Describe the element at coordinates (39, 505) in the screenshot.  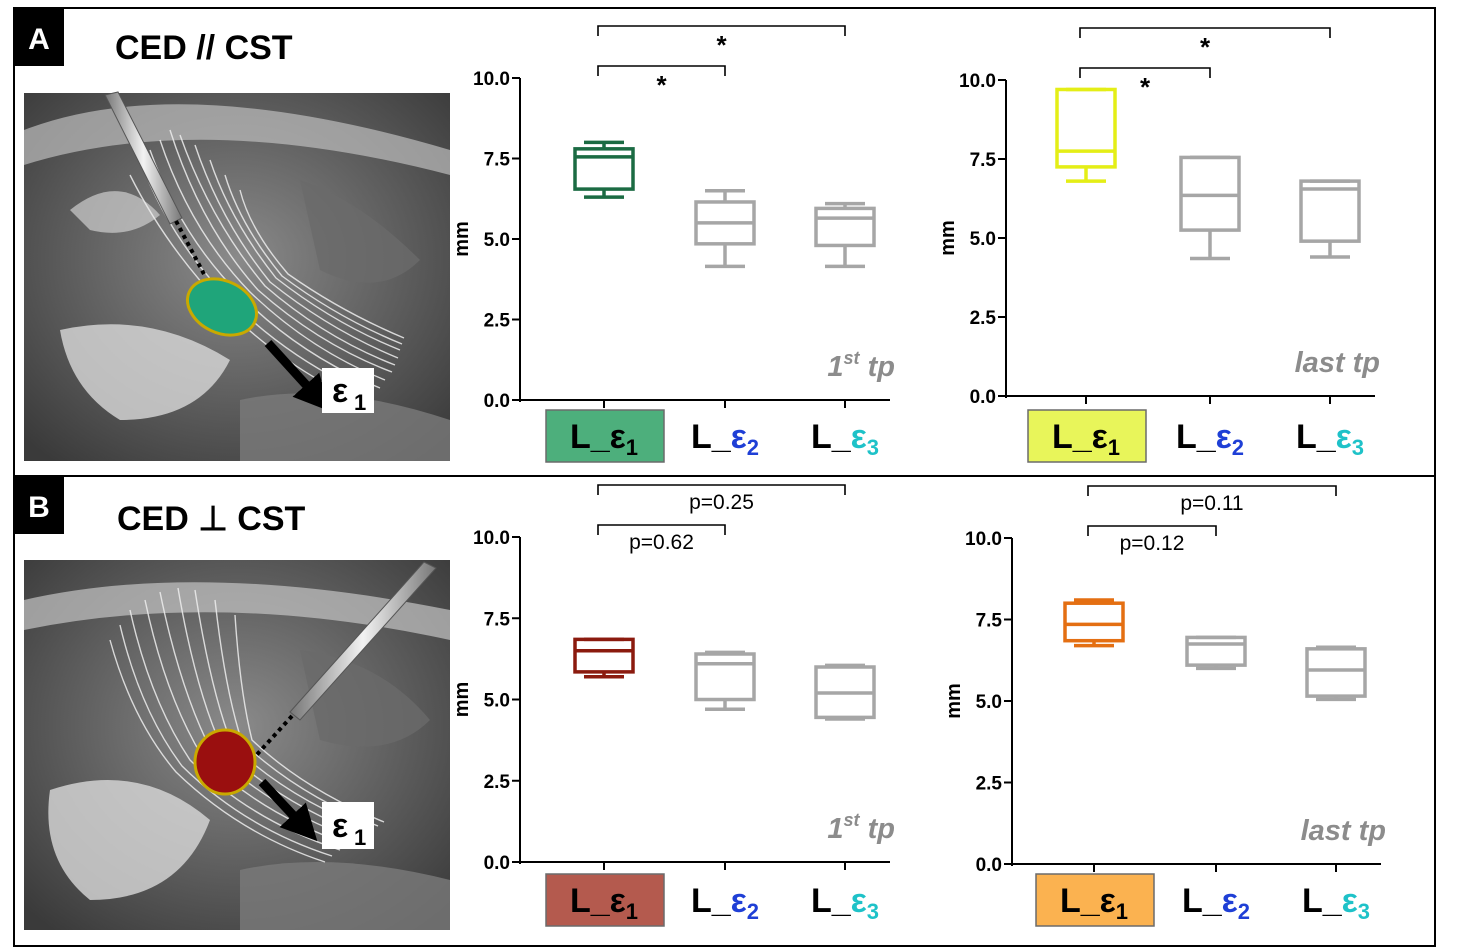
I see `panel-b-letter-box` at that location.